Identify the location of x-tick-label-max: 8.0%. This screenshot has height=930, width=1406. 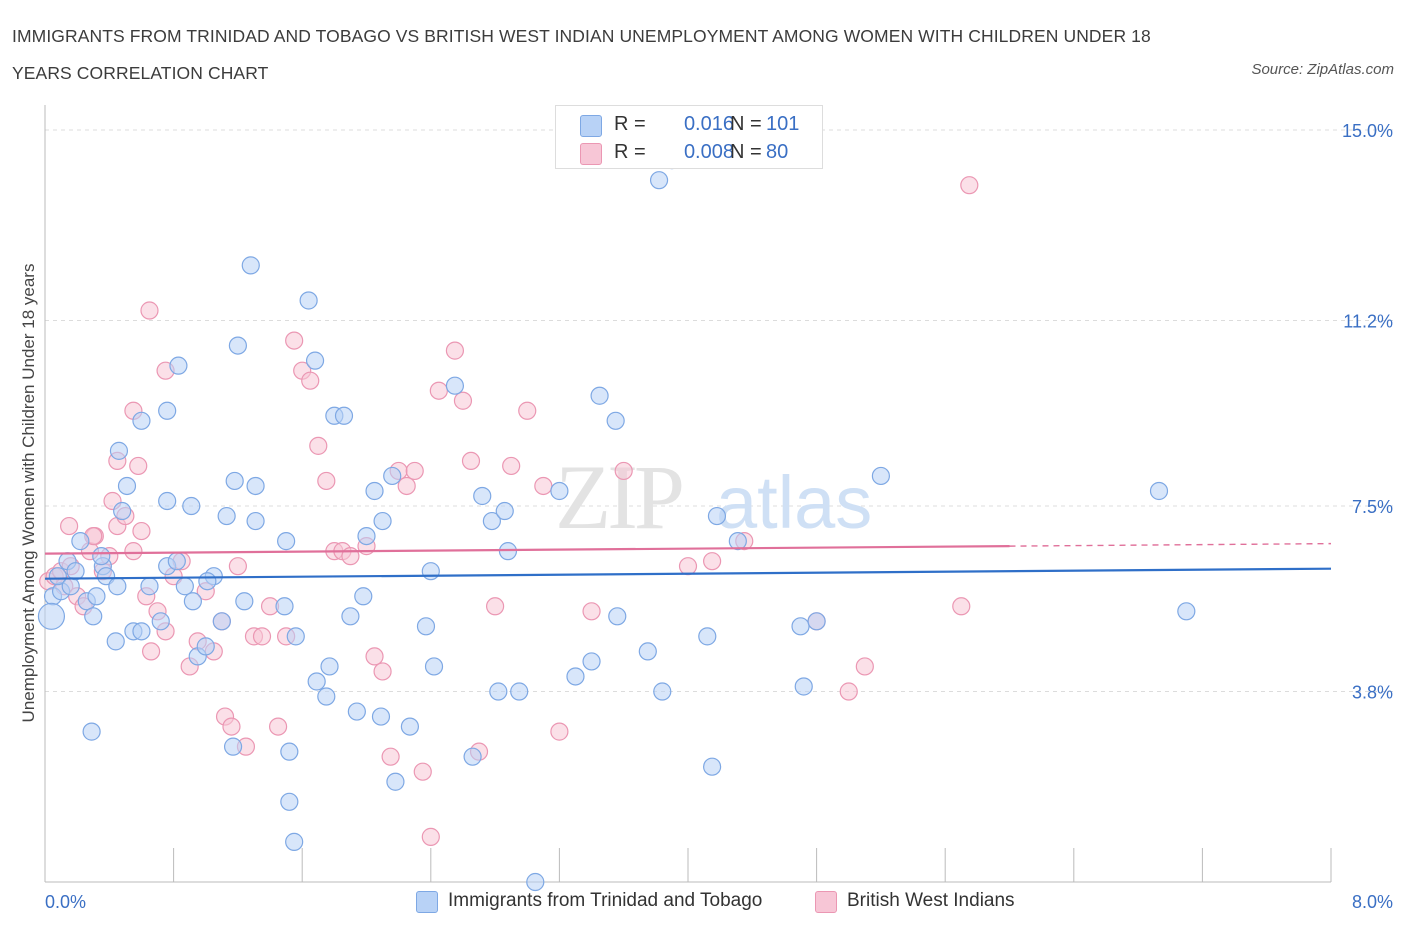
(1372, 902).